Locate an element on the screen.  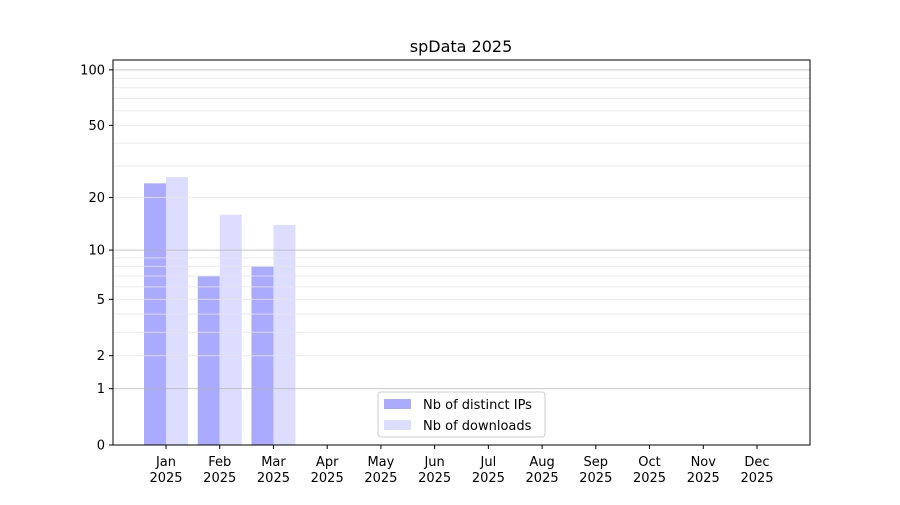
y-tick-label: 100 is located at coordinates (92, 70).